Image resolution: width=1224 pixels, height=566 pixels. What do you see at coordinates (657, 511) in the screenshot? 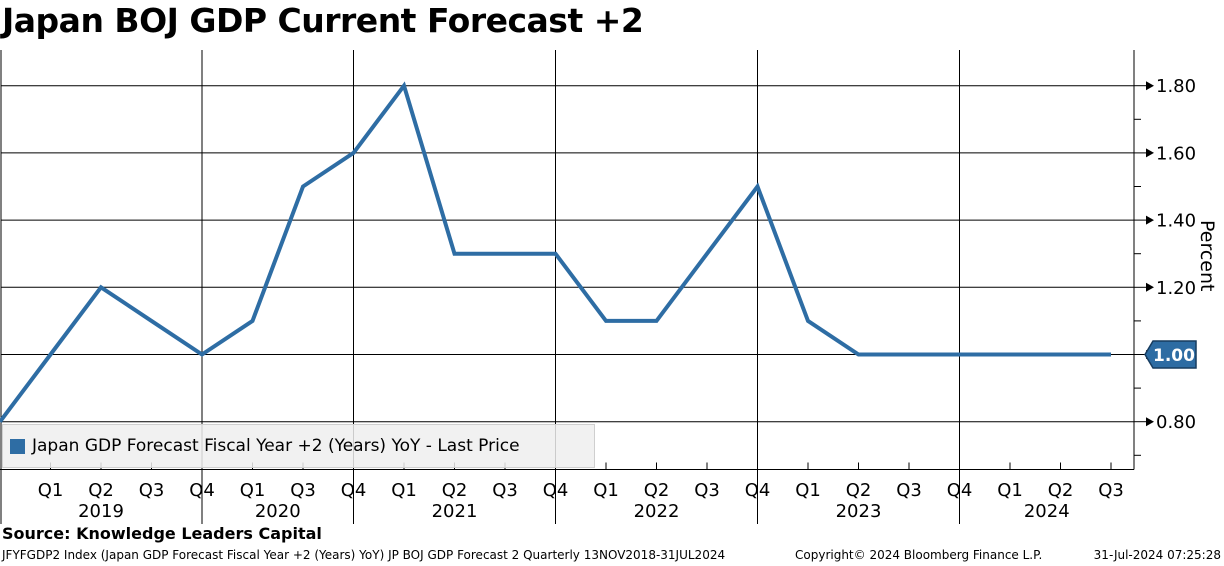
I see `year-label: 2022` at bounding box center [657, 511].